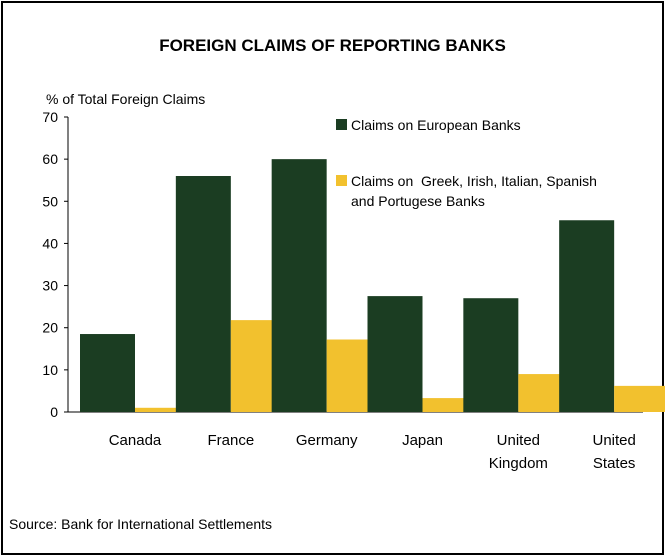  What do you see at coordinates (54, 412) in the screenshot?
I see `y-tick-label: 0` at bounding box center [54, 412].